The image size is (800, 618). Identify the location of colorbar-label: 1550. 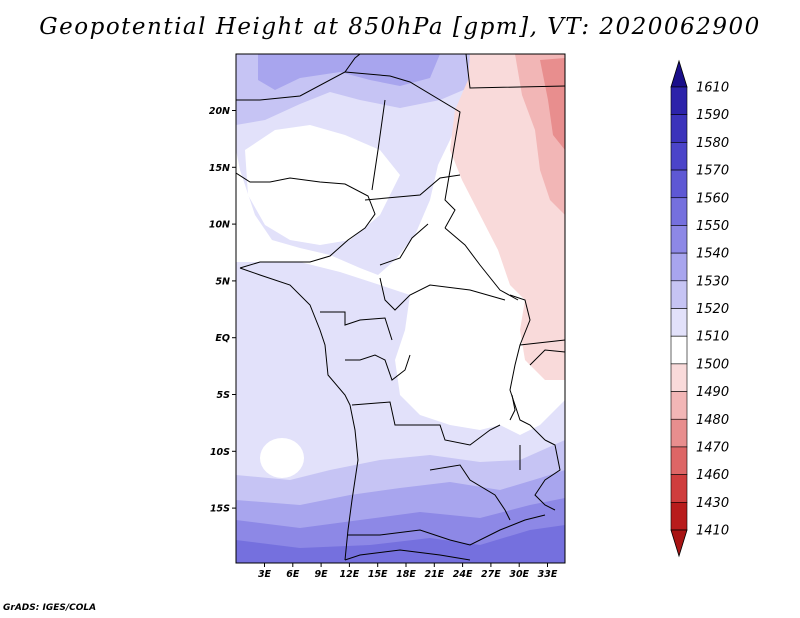
(712, 226).